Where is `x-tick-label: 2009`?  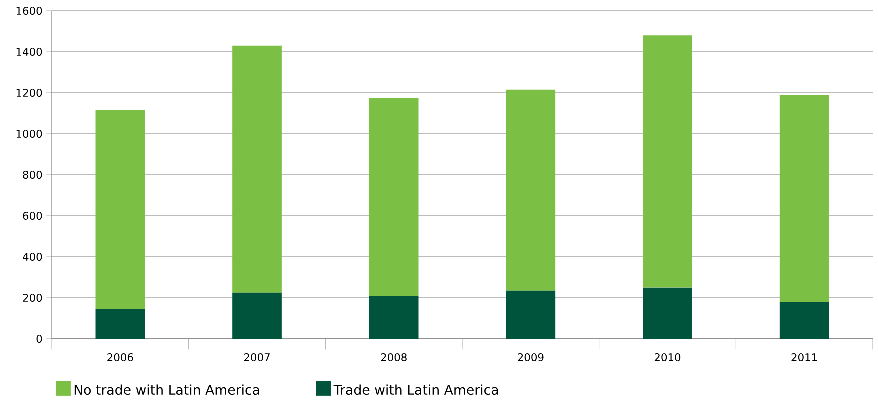 x-tick-label: 2009 is located at coordinates (531, 357).